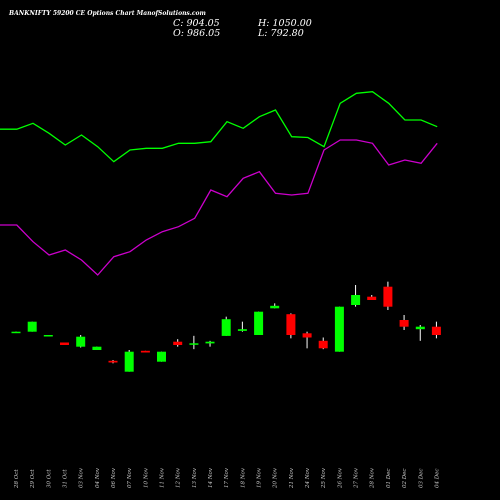 The height and width of the screenshot is (500, 500). I want to click on x-tick-label: 24 Nov, so click(308, 478).